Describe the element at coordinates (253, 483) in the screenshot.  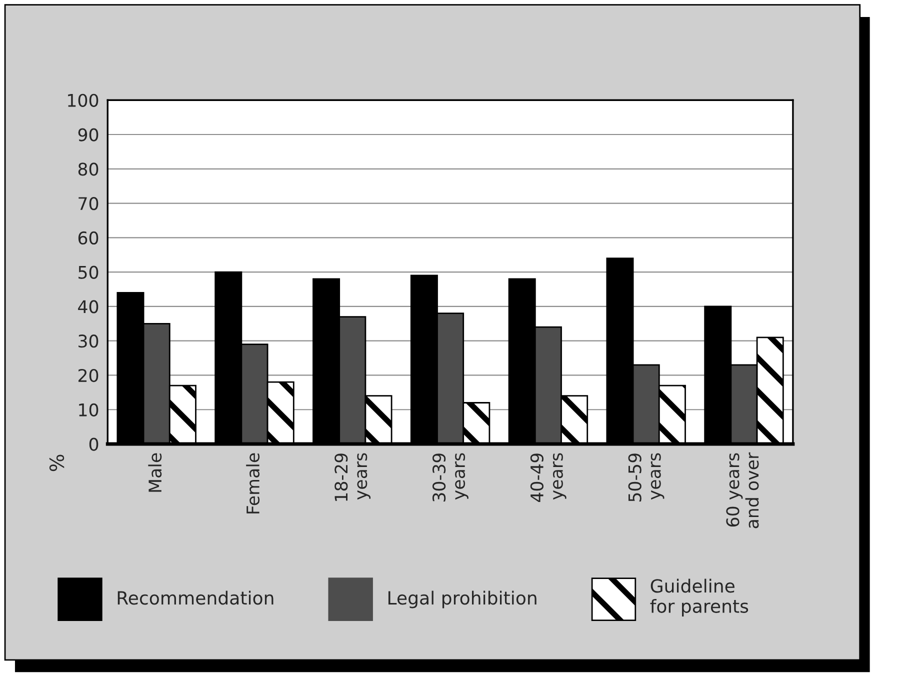
I see `x-tick-label: Female` at that location.